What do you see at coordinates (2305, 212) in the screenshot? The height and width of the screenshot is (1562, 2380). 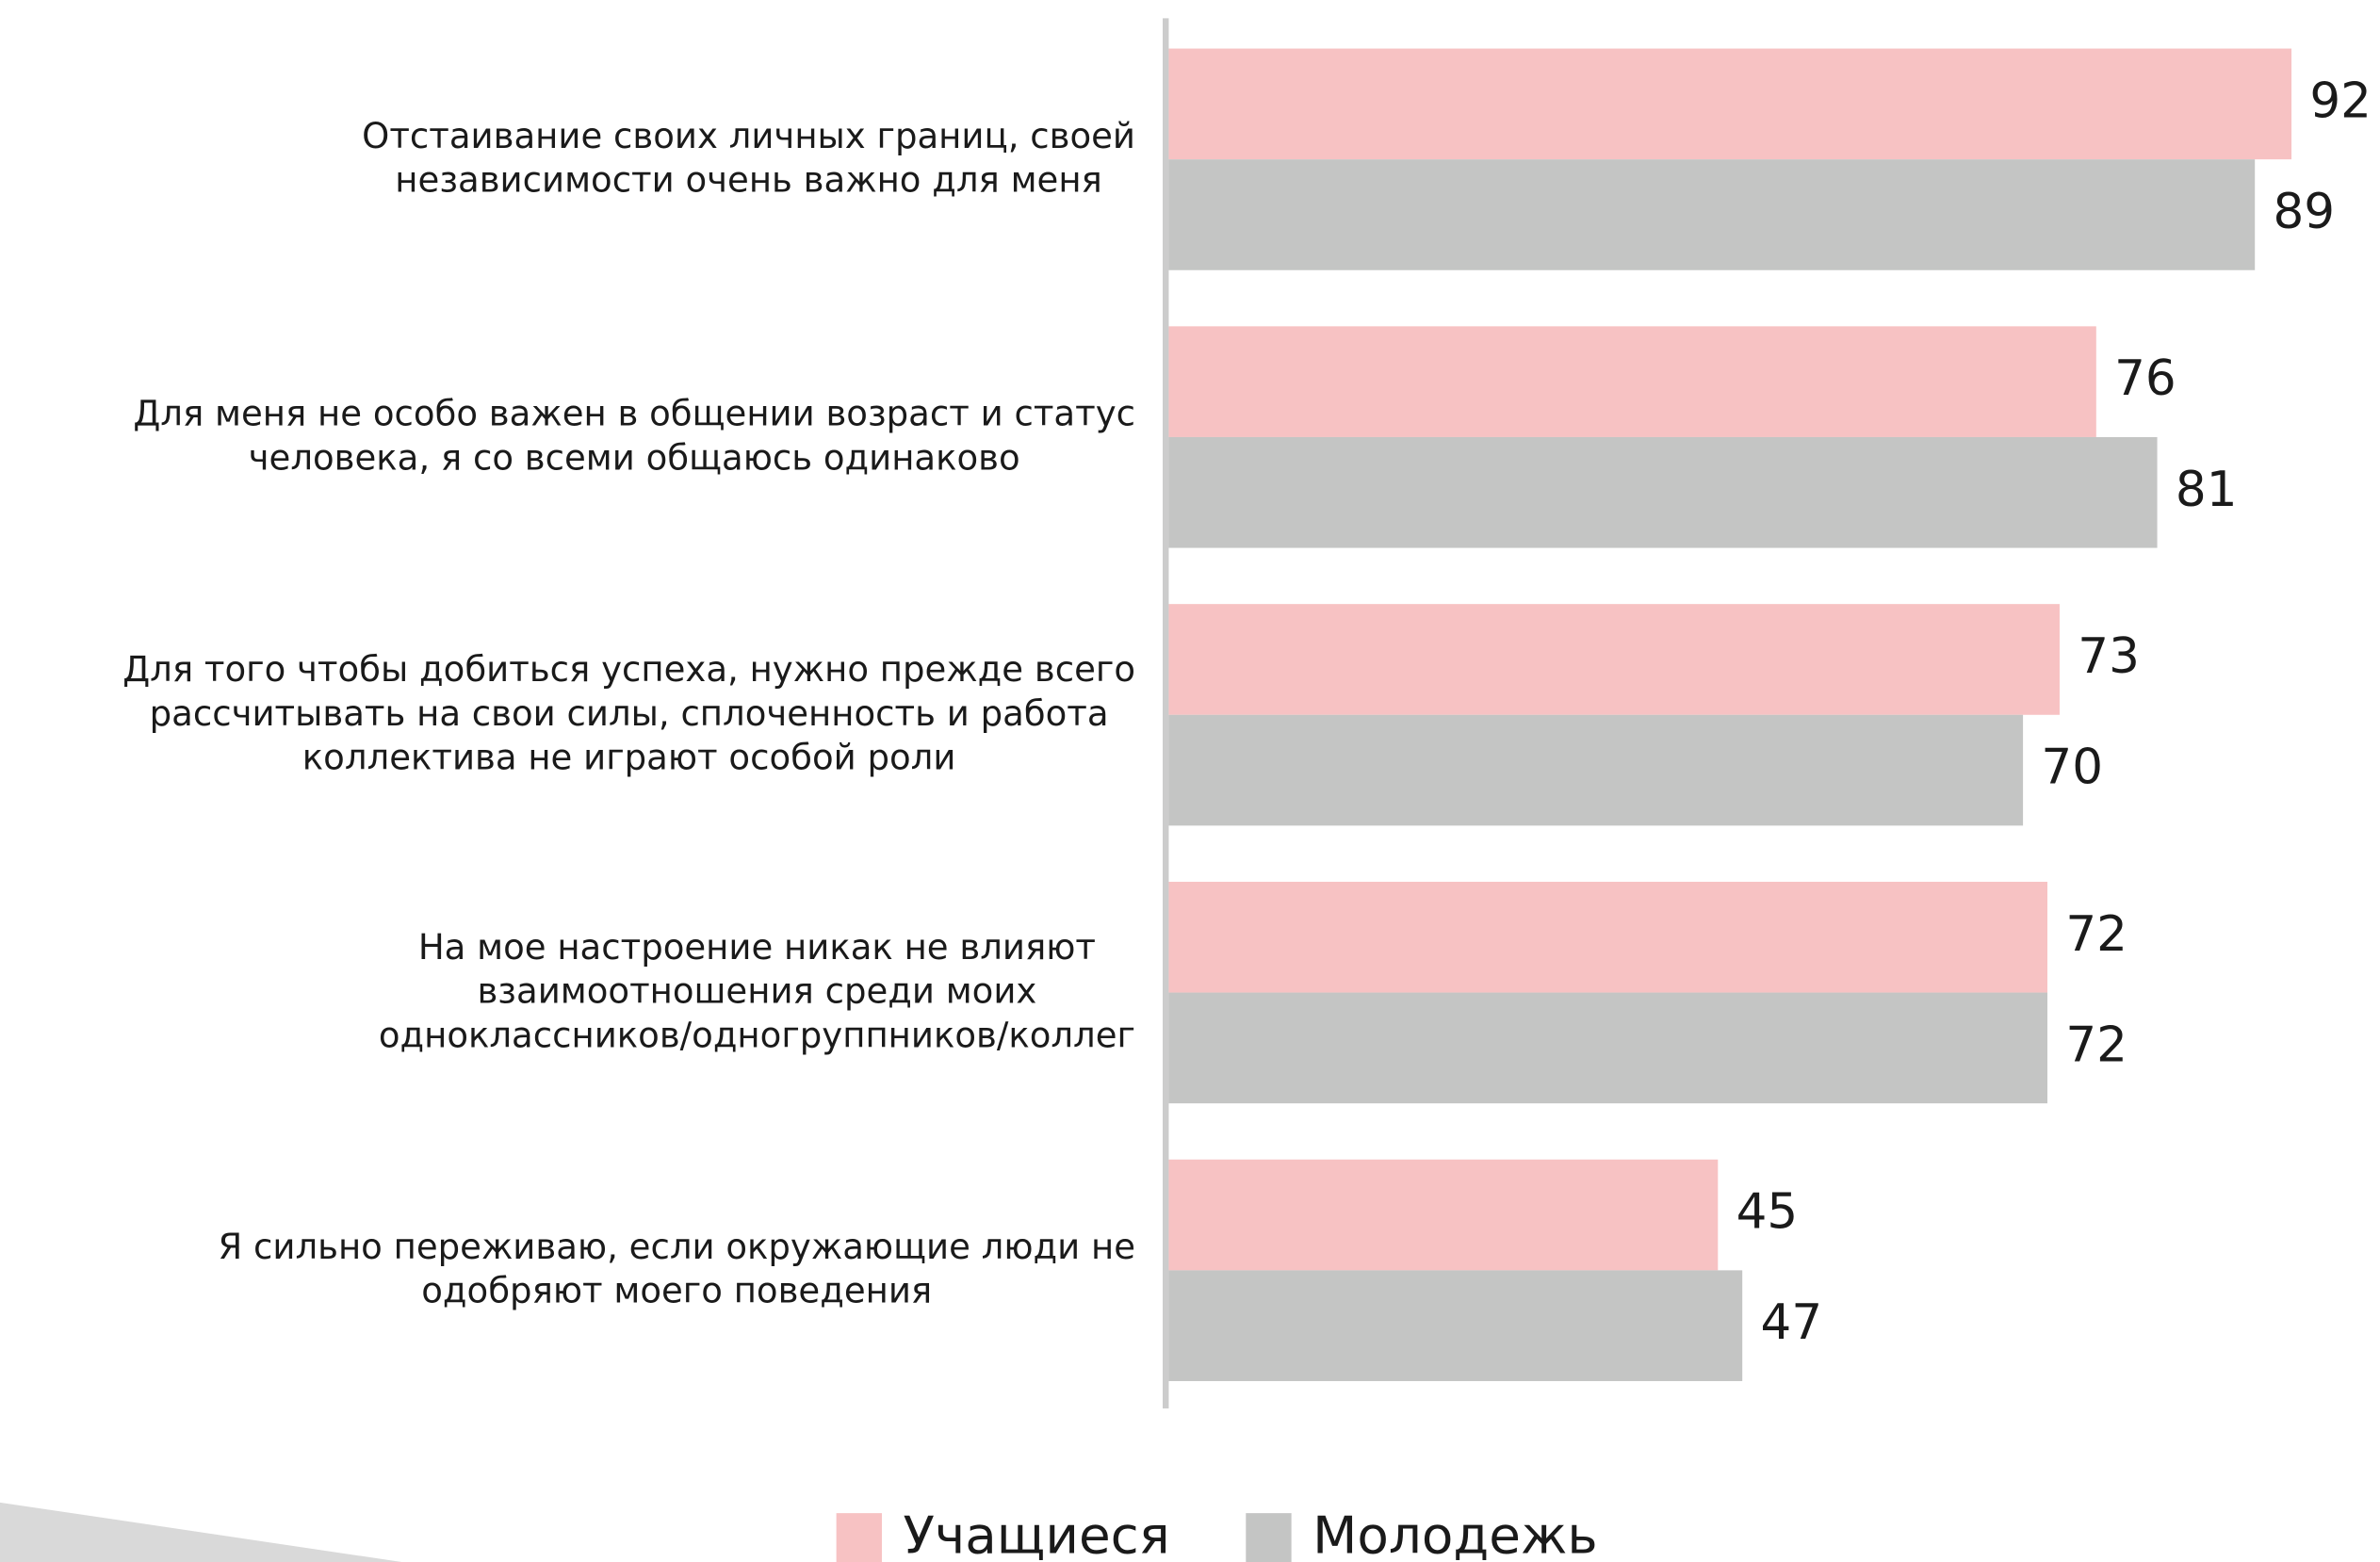 I see `value-label: 89` at bounding box center [2305, 212].